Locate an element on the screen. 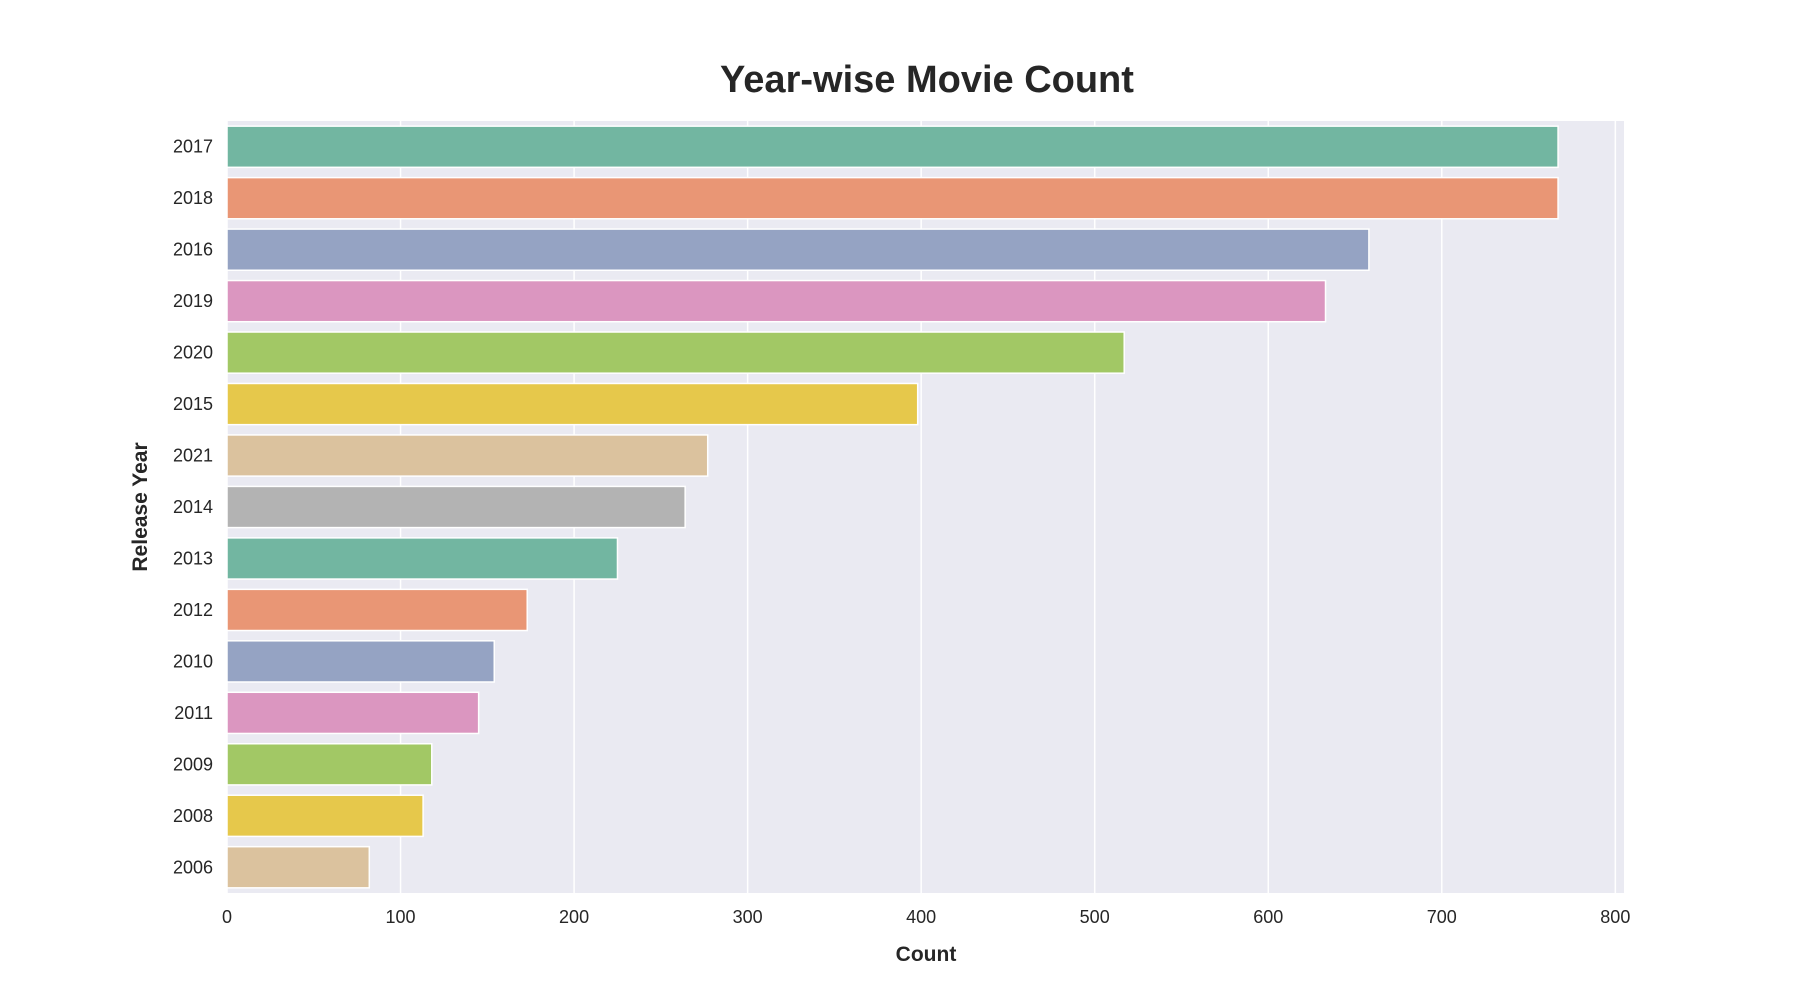  y-tick-label: 2020 is located at coordinates (193, 353).